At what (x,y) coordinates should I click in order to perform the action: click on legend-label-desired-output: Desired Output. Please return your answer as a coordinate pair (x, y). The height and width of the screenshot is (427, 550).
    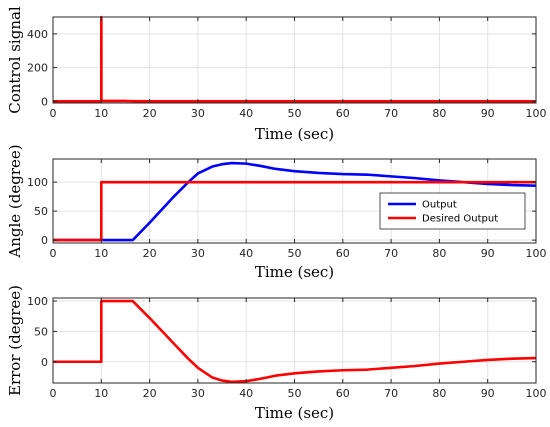
    Looking at the image, I should click on (460, 219).